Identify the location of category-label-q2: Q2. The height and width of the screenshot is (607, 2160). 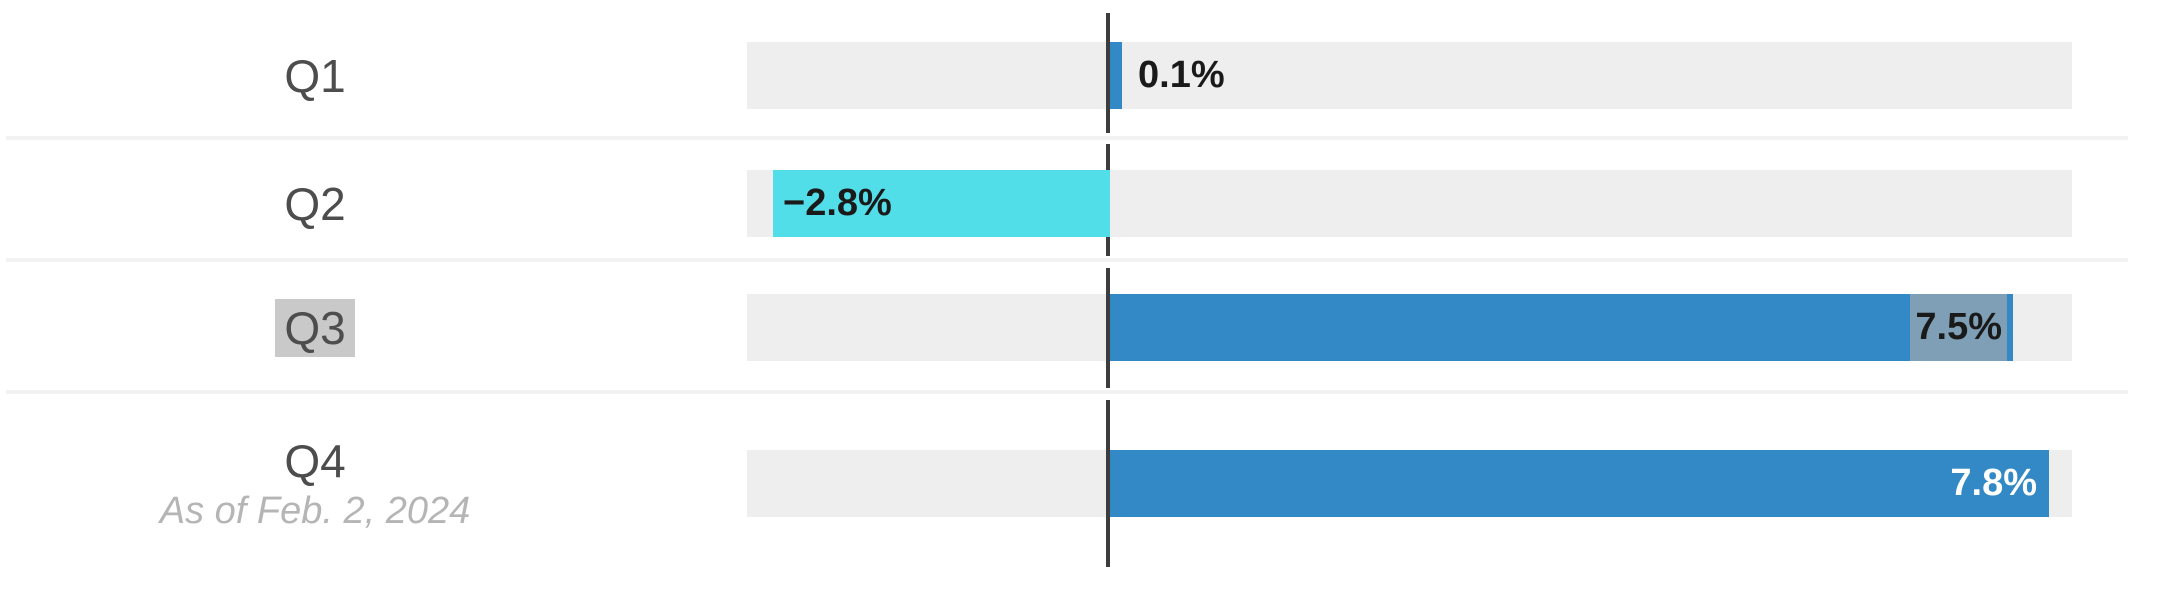
(315, 203).